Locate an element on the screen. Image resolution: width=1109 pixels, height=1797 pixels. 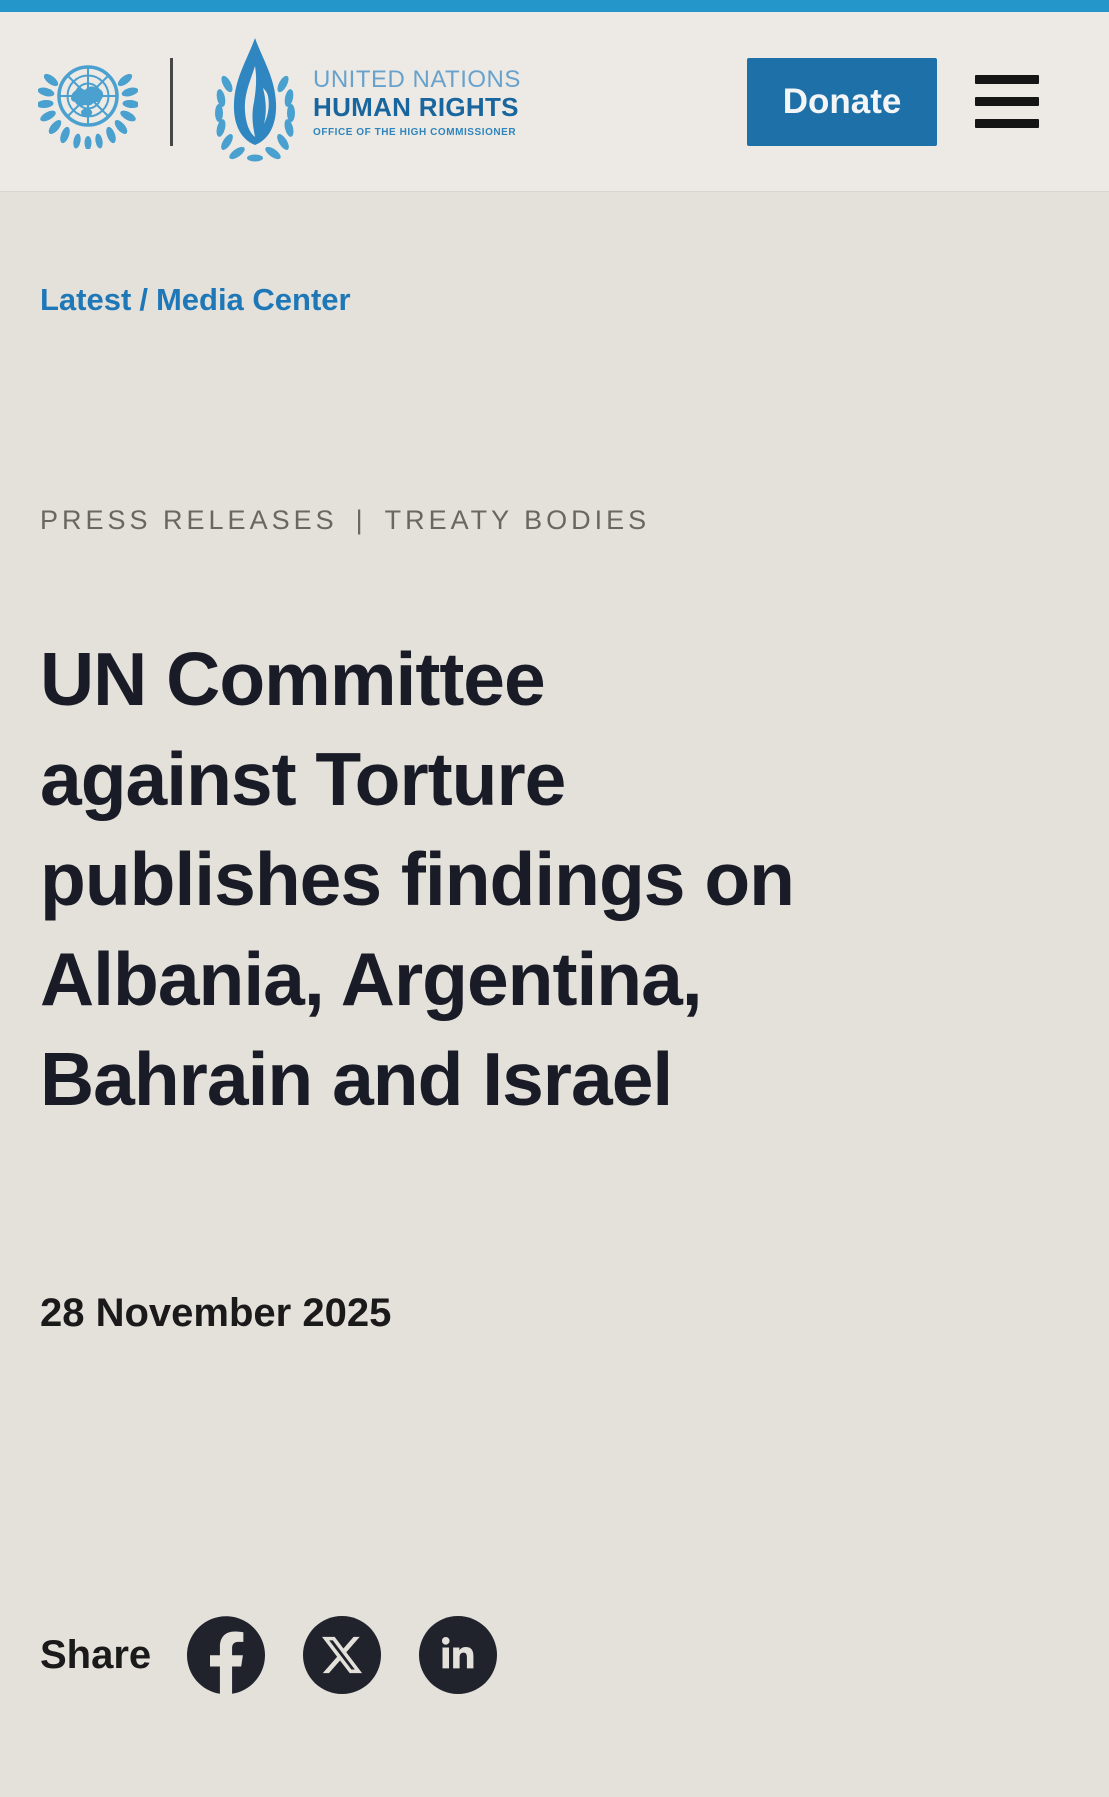
ohchr-flame-wreath-icon is located at coordinates (255, 99).